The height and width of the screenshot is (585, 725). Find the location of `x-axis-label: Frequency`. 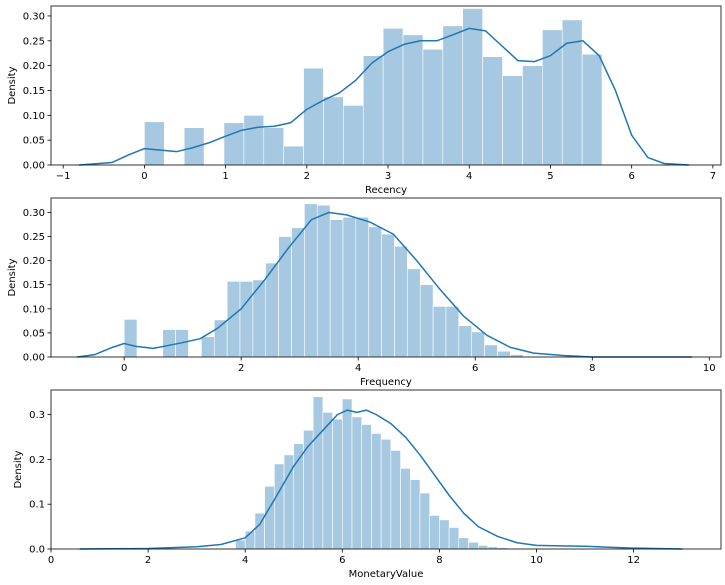

x-axis-label: Frequency is located at coordinates (386, 382).